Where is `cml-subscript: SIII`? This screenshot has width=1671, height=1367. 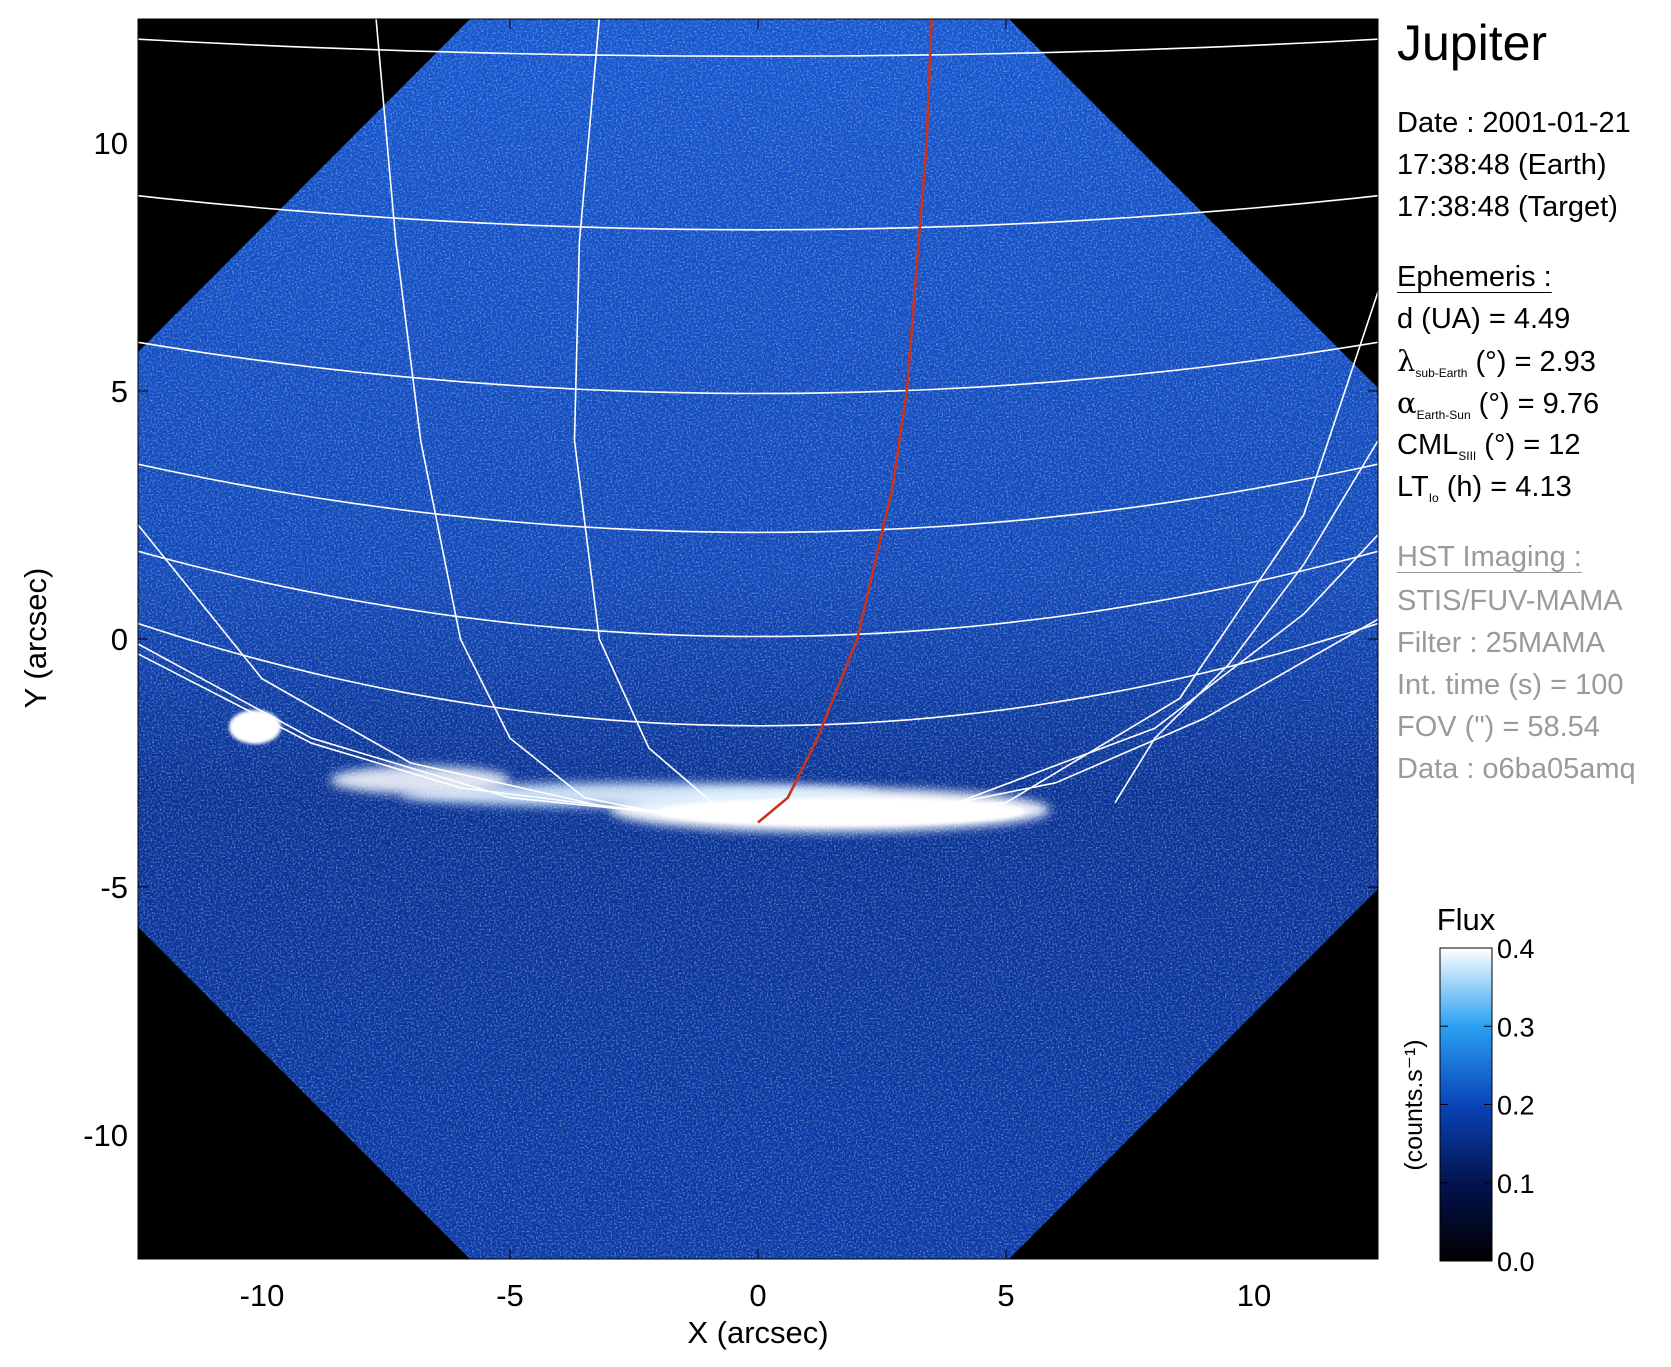 cml-subscript: SIII is located at coordinates (1467, 456).